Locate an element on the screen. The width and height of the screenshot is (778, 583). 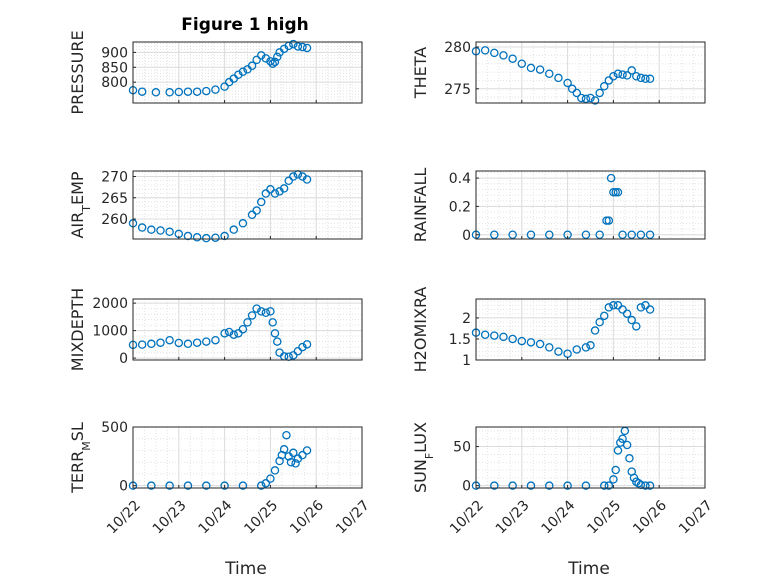
y-tick-label: 2 is located at coordinates (466, 319).